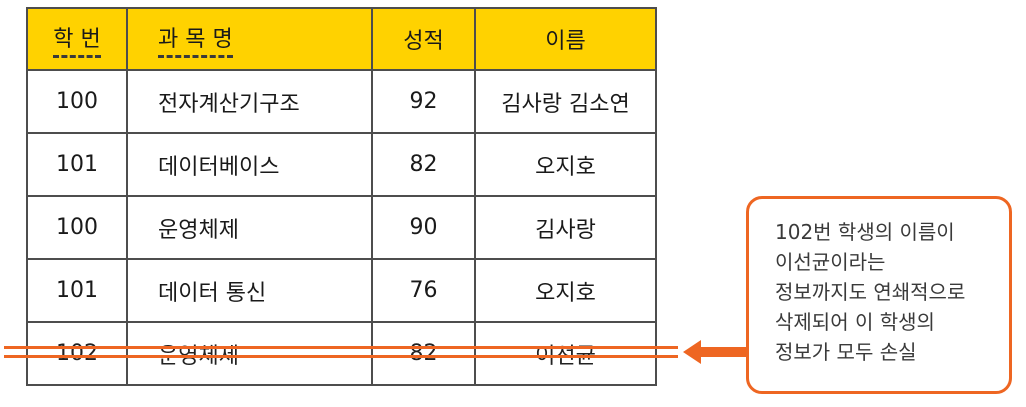  What do you see at coordinates (846, 352) in the screenshot?
I see `callout-line: 정보가 모두 손실` at bounding box center [846, 352].